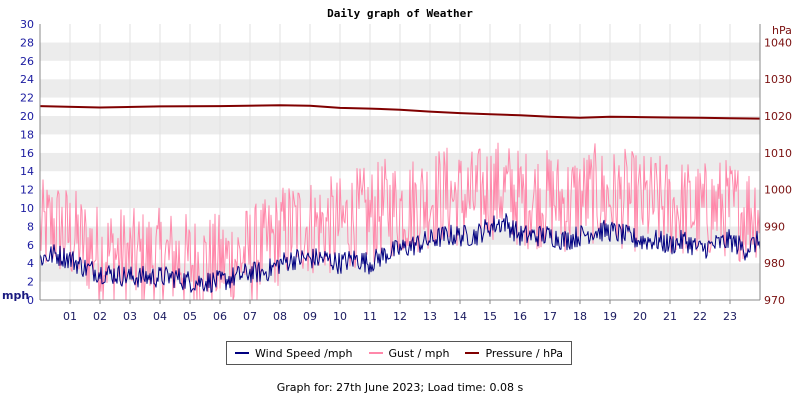  Describe the element at coordinates (490, 316) in the screenshot. I see `x-tick-label: 15` at that location.